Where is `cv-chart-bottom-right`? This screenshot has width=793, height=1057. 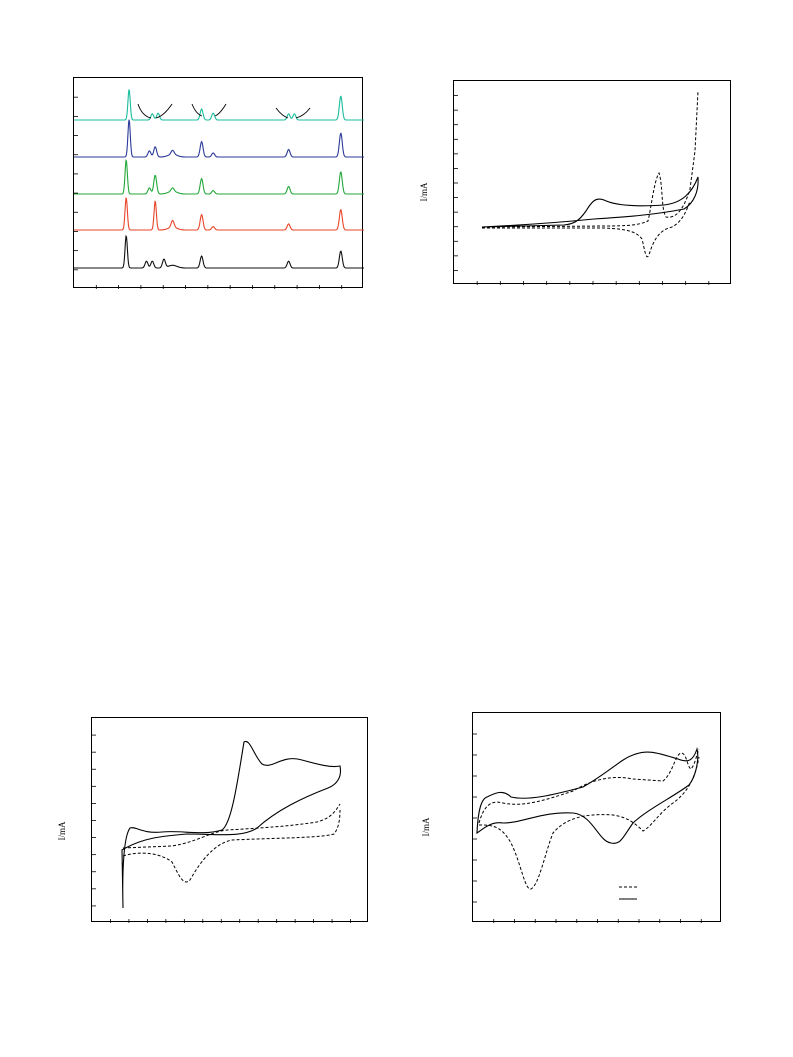
cv-chart-bottom-right is located at coordinates (596, 817).